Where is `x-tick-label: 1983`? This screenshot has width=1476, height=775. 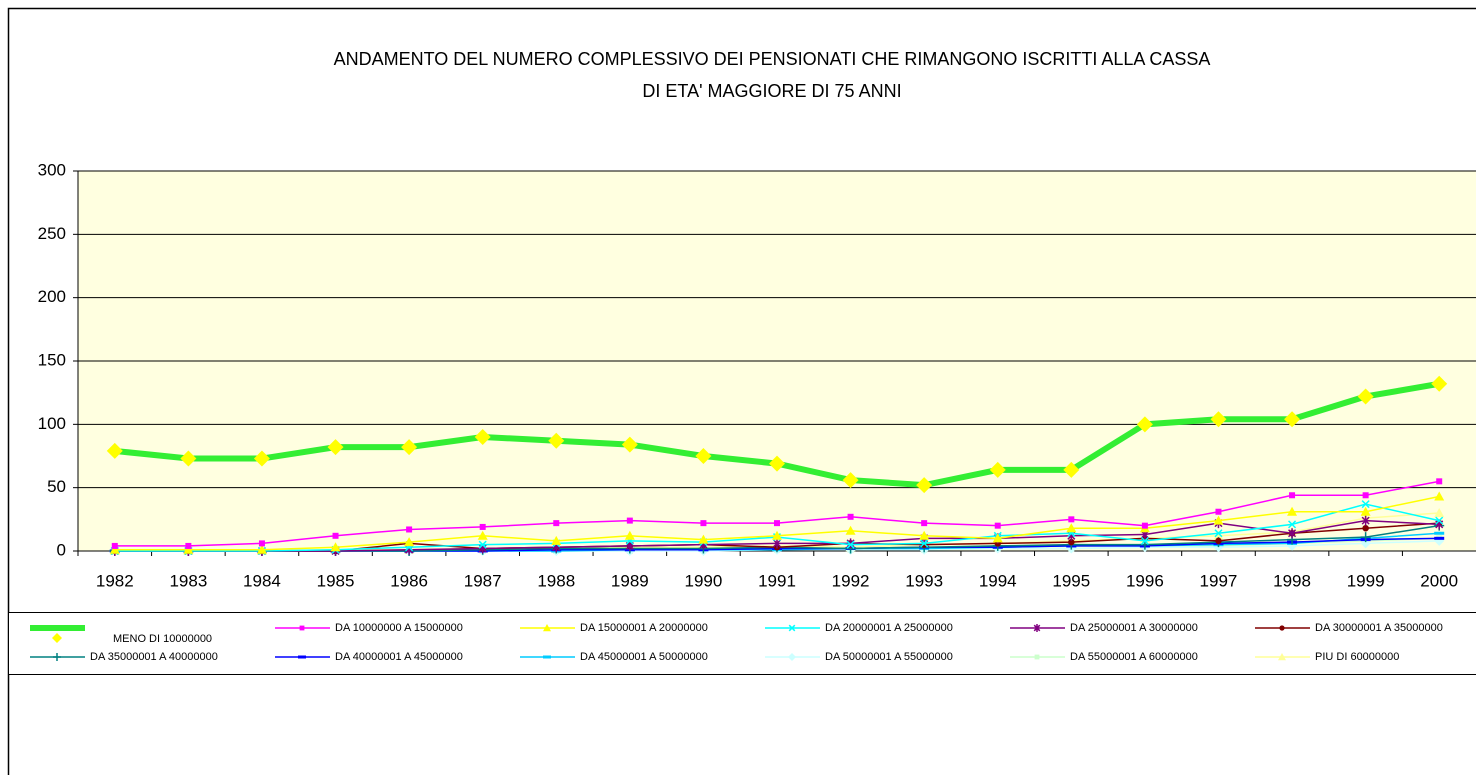
x-tick-label: 1983 is located at coordinates (188, 580).